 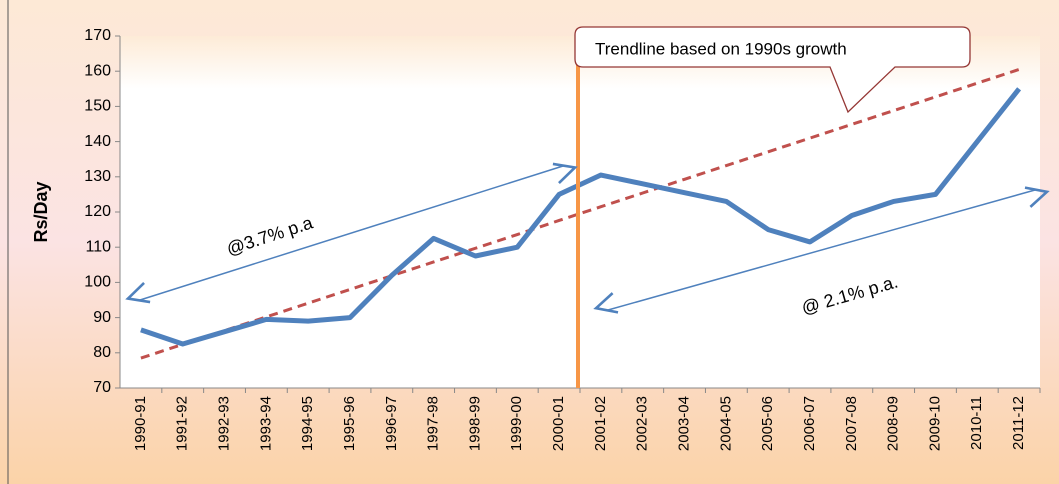 I want to click on y-tick-label: 120, so click(x=97, y=211).